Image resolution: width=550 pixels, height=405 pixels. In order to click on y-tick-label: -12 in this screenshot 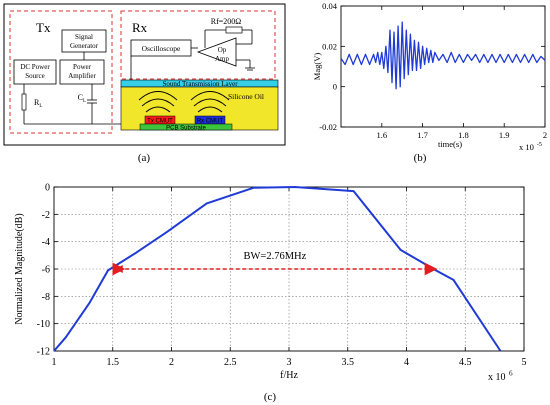, I will do `click(43, 352)`.